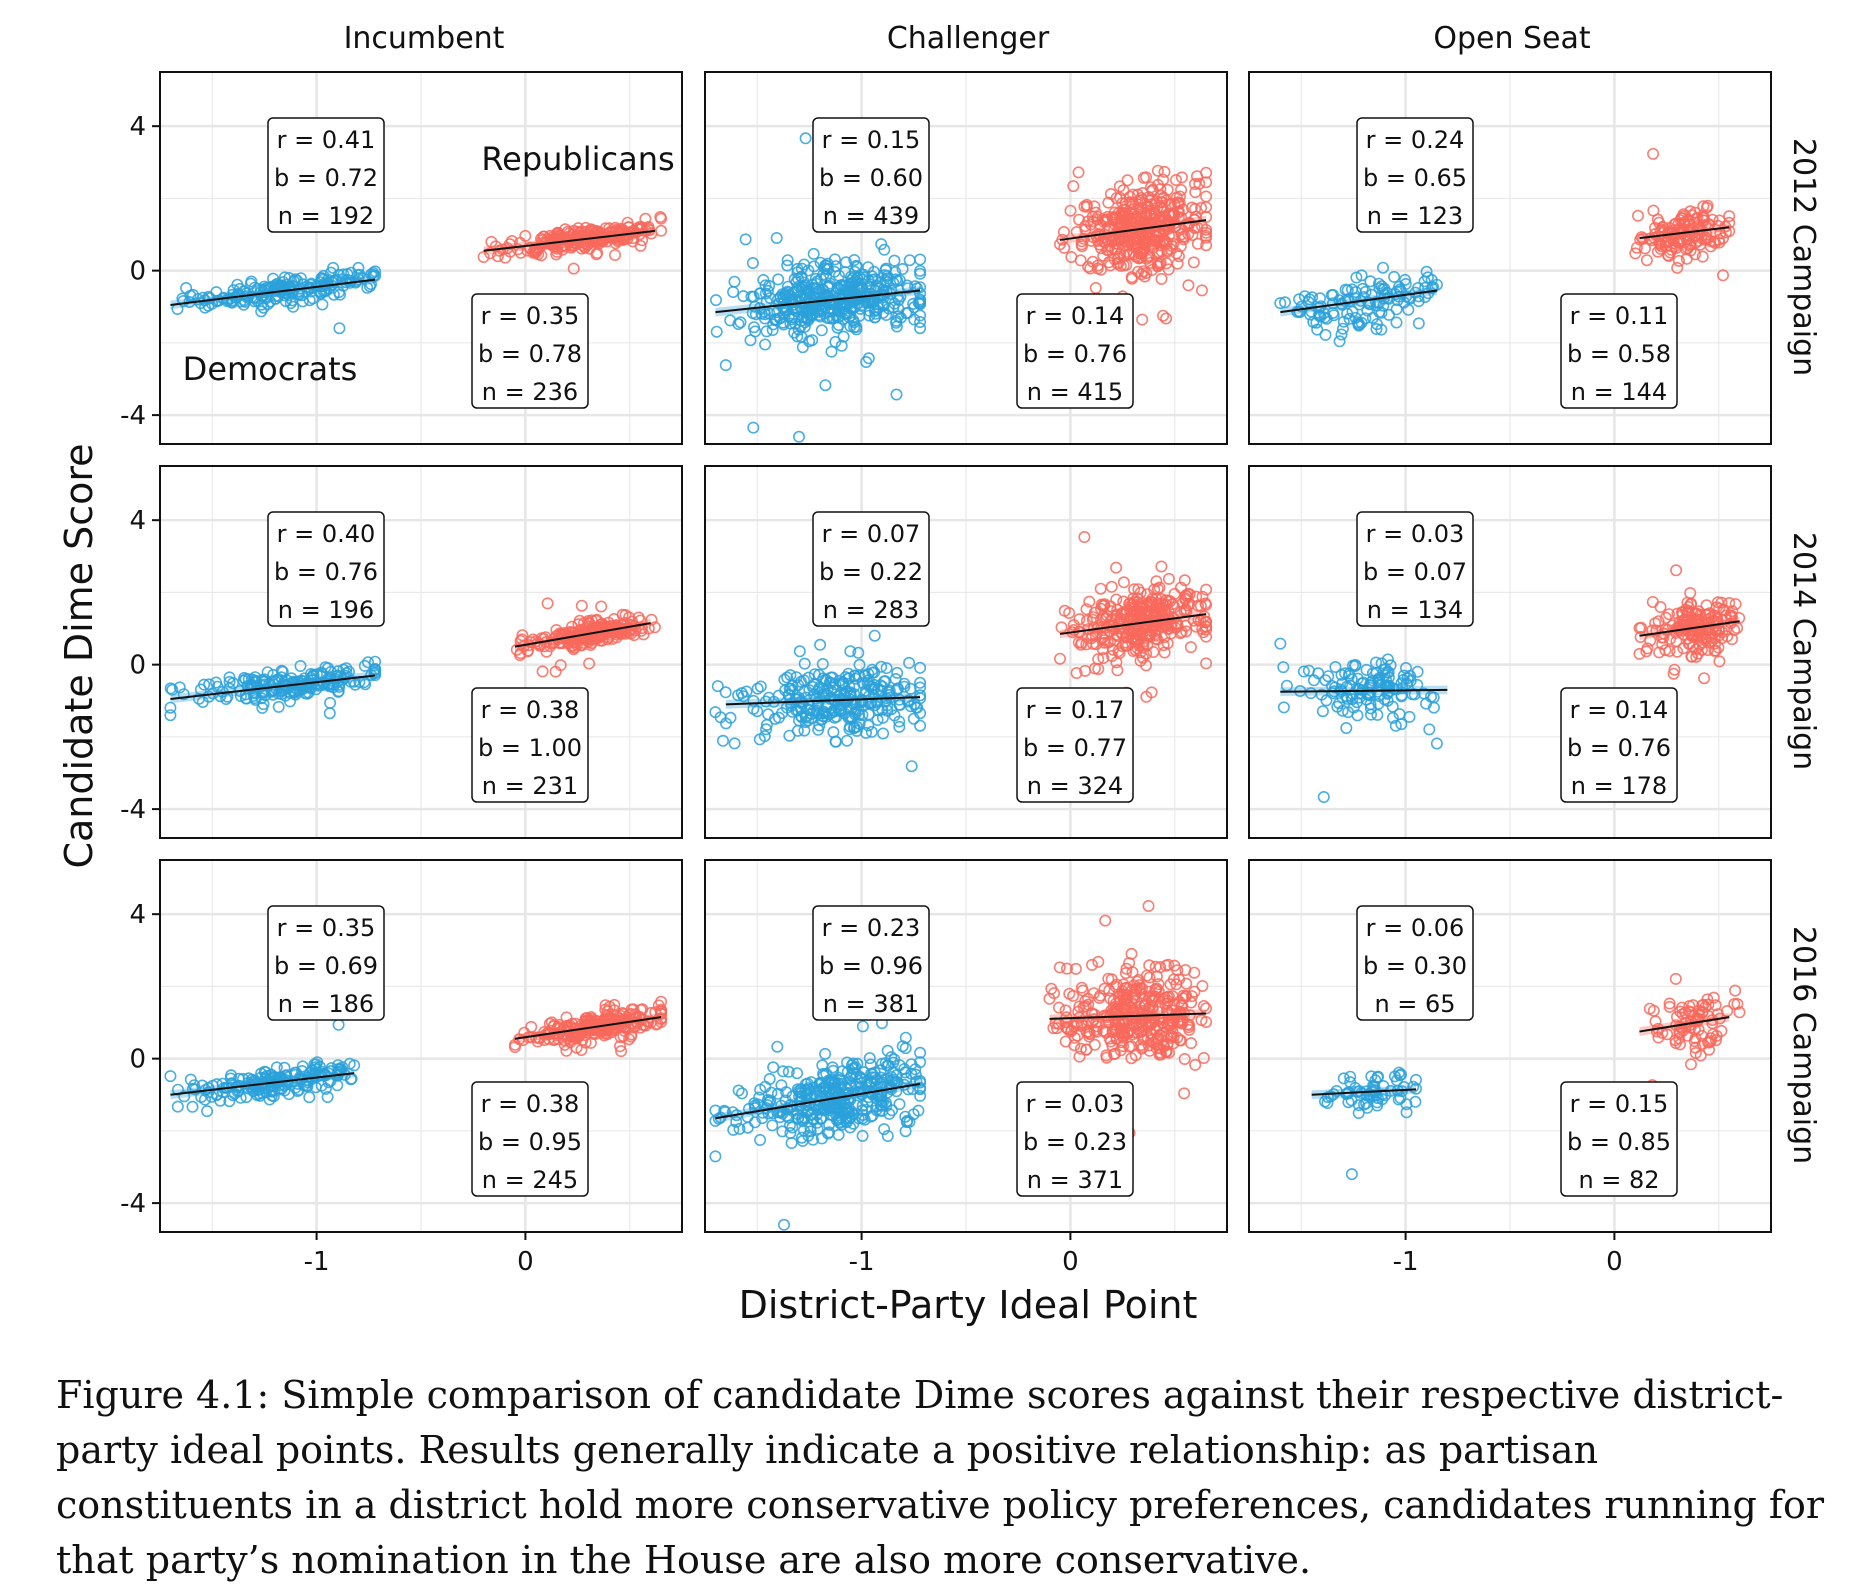  Describe the element at coordinates (326, 569) in the screenshot. I see `dem-stat-box` at that location.